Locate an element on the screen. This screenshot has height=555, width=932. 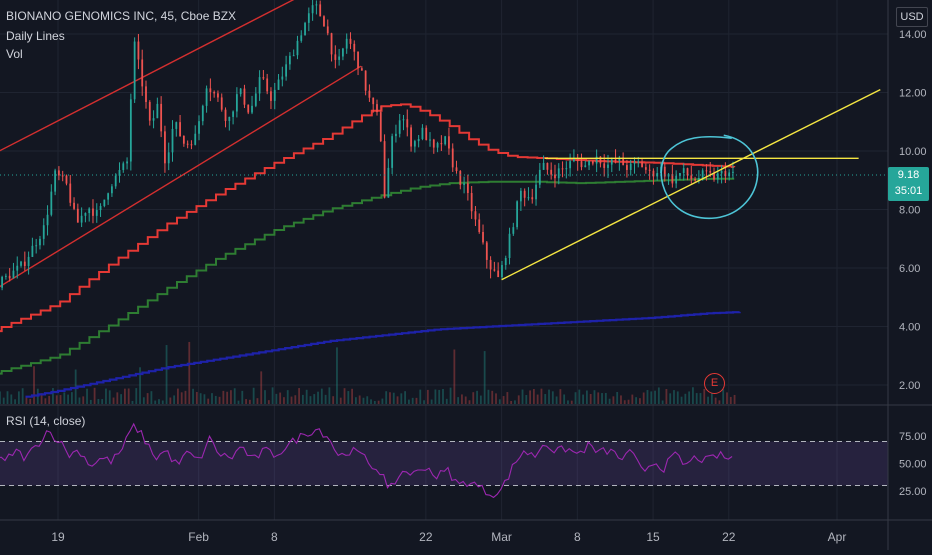
earnings-marker: E is located at coordinates (714, 383).